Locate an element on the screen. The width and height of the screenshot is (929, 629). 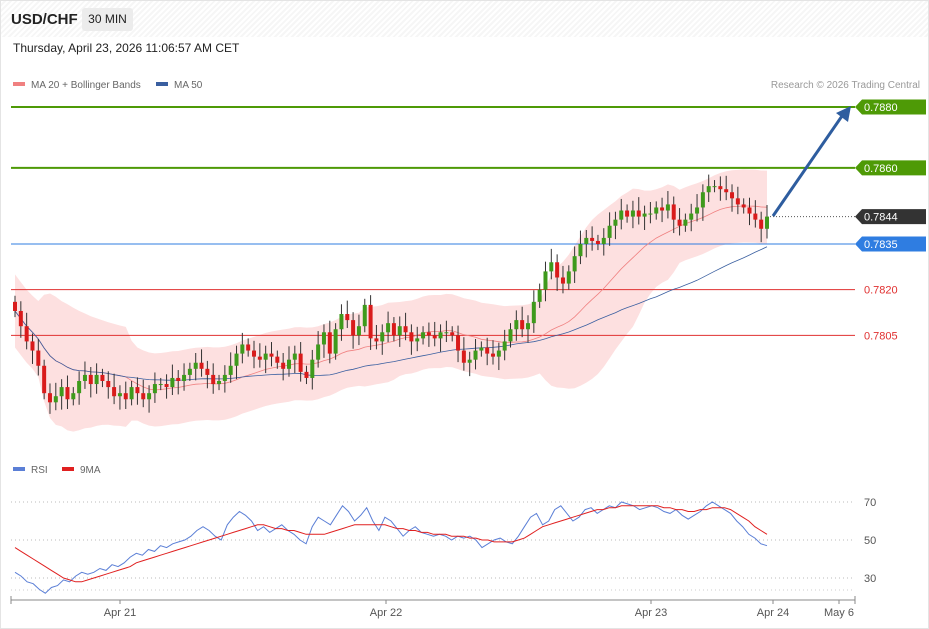
timeframe-button: 30 MIN is located at coordinates (107, 19).